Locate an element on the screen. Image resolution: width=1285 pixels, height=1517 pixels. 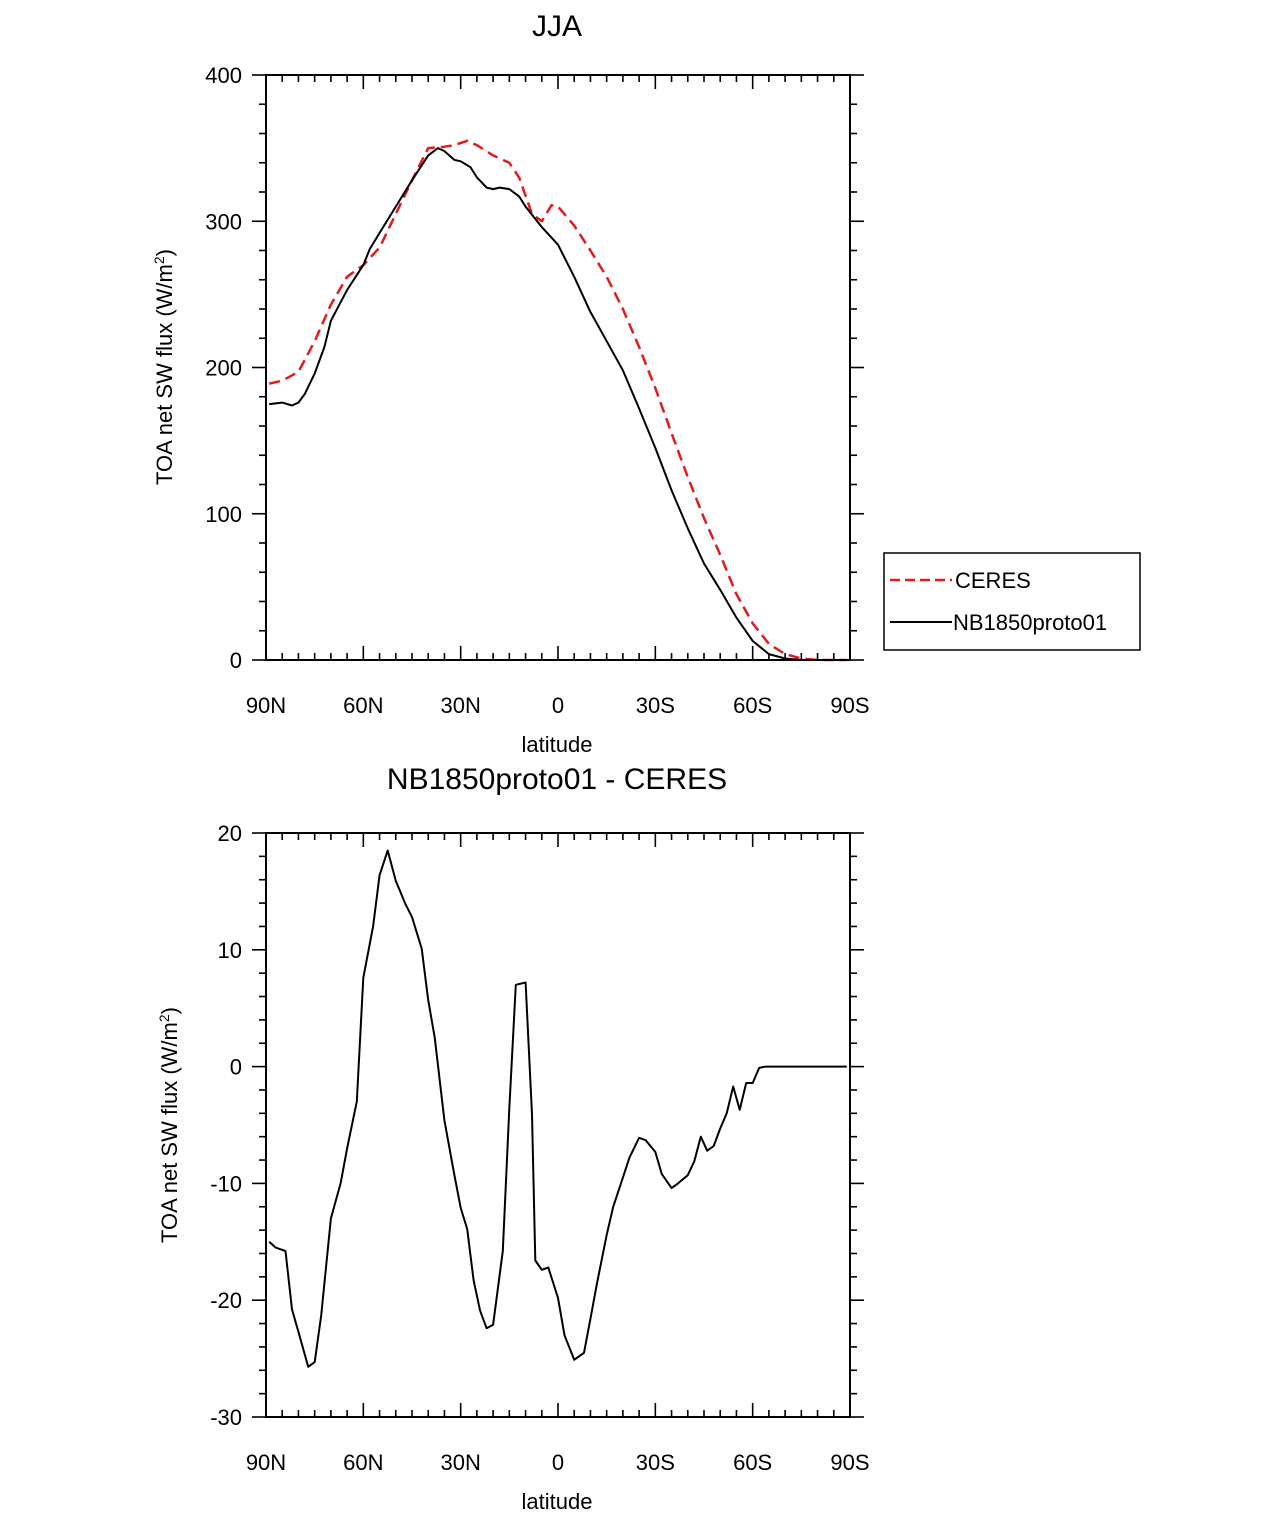
bottom-y-axis-label-sup: 2 is located at coordinates (164, 1018).